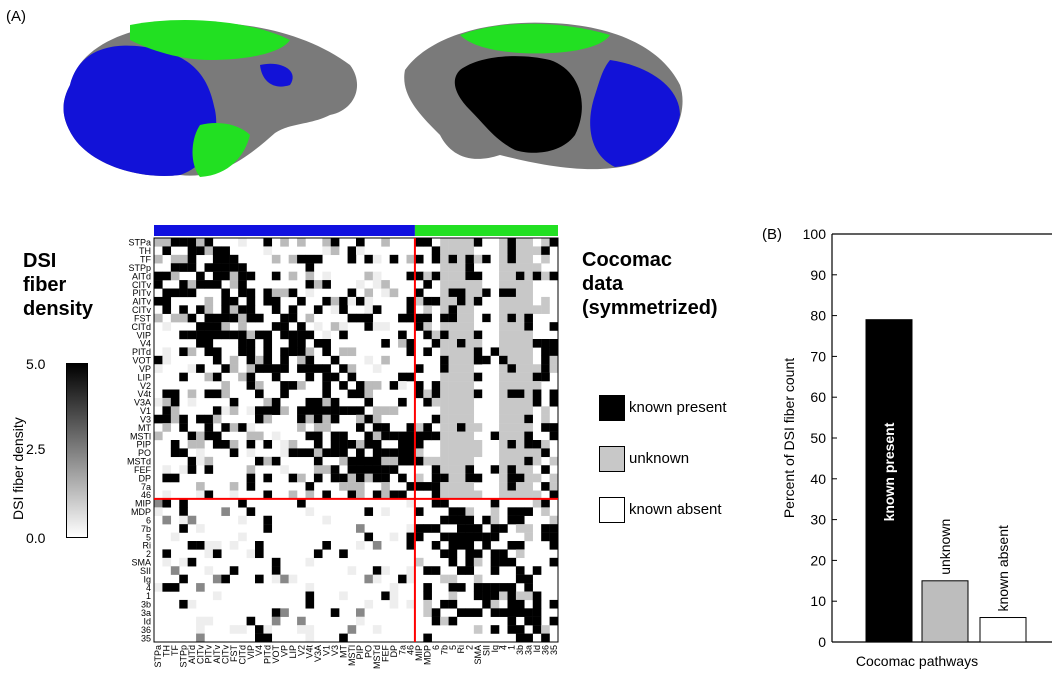  Describe the element at coordinates (144, 478) in the screenshot. I see `matrix-row-label: DP` at that location.